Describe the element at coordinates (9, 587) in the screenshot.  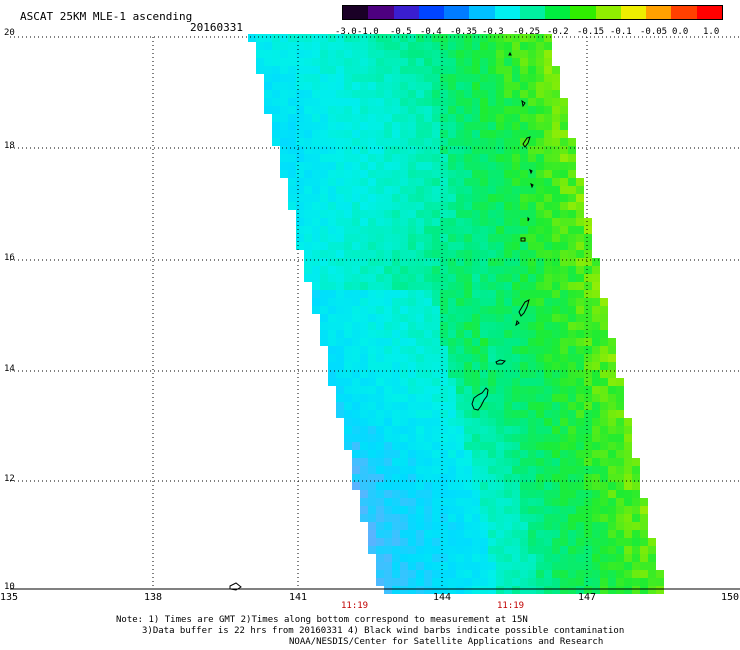
I see `lat-label-10: 10` at that location.